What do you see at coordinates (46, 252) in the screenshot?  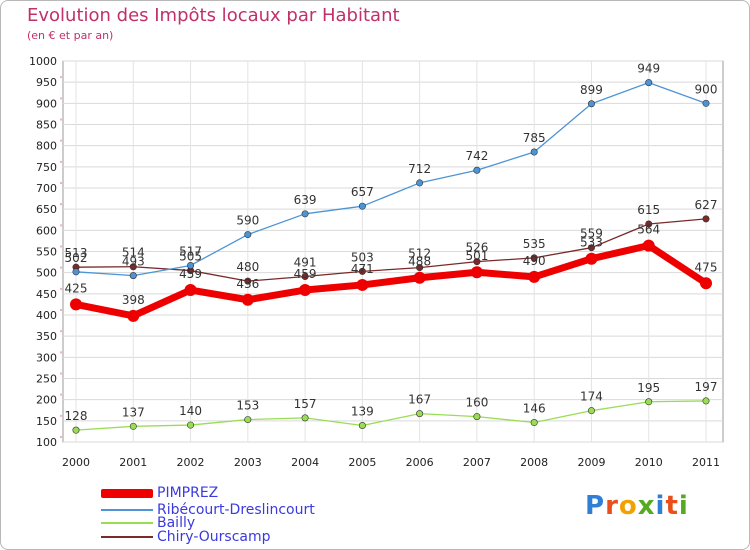 I see `y-tick-label: 550` at bounding box center [46, 252].